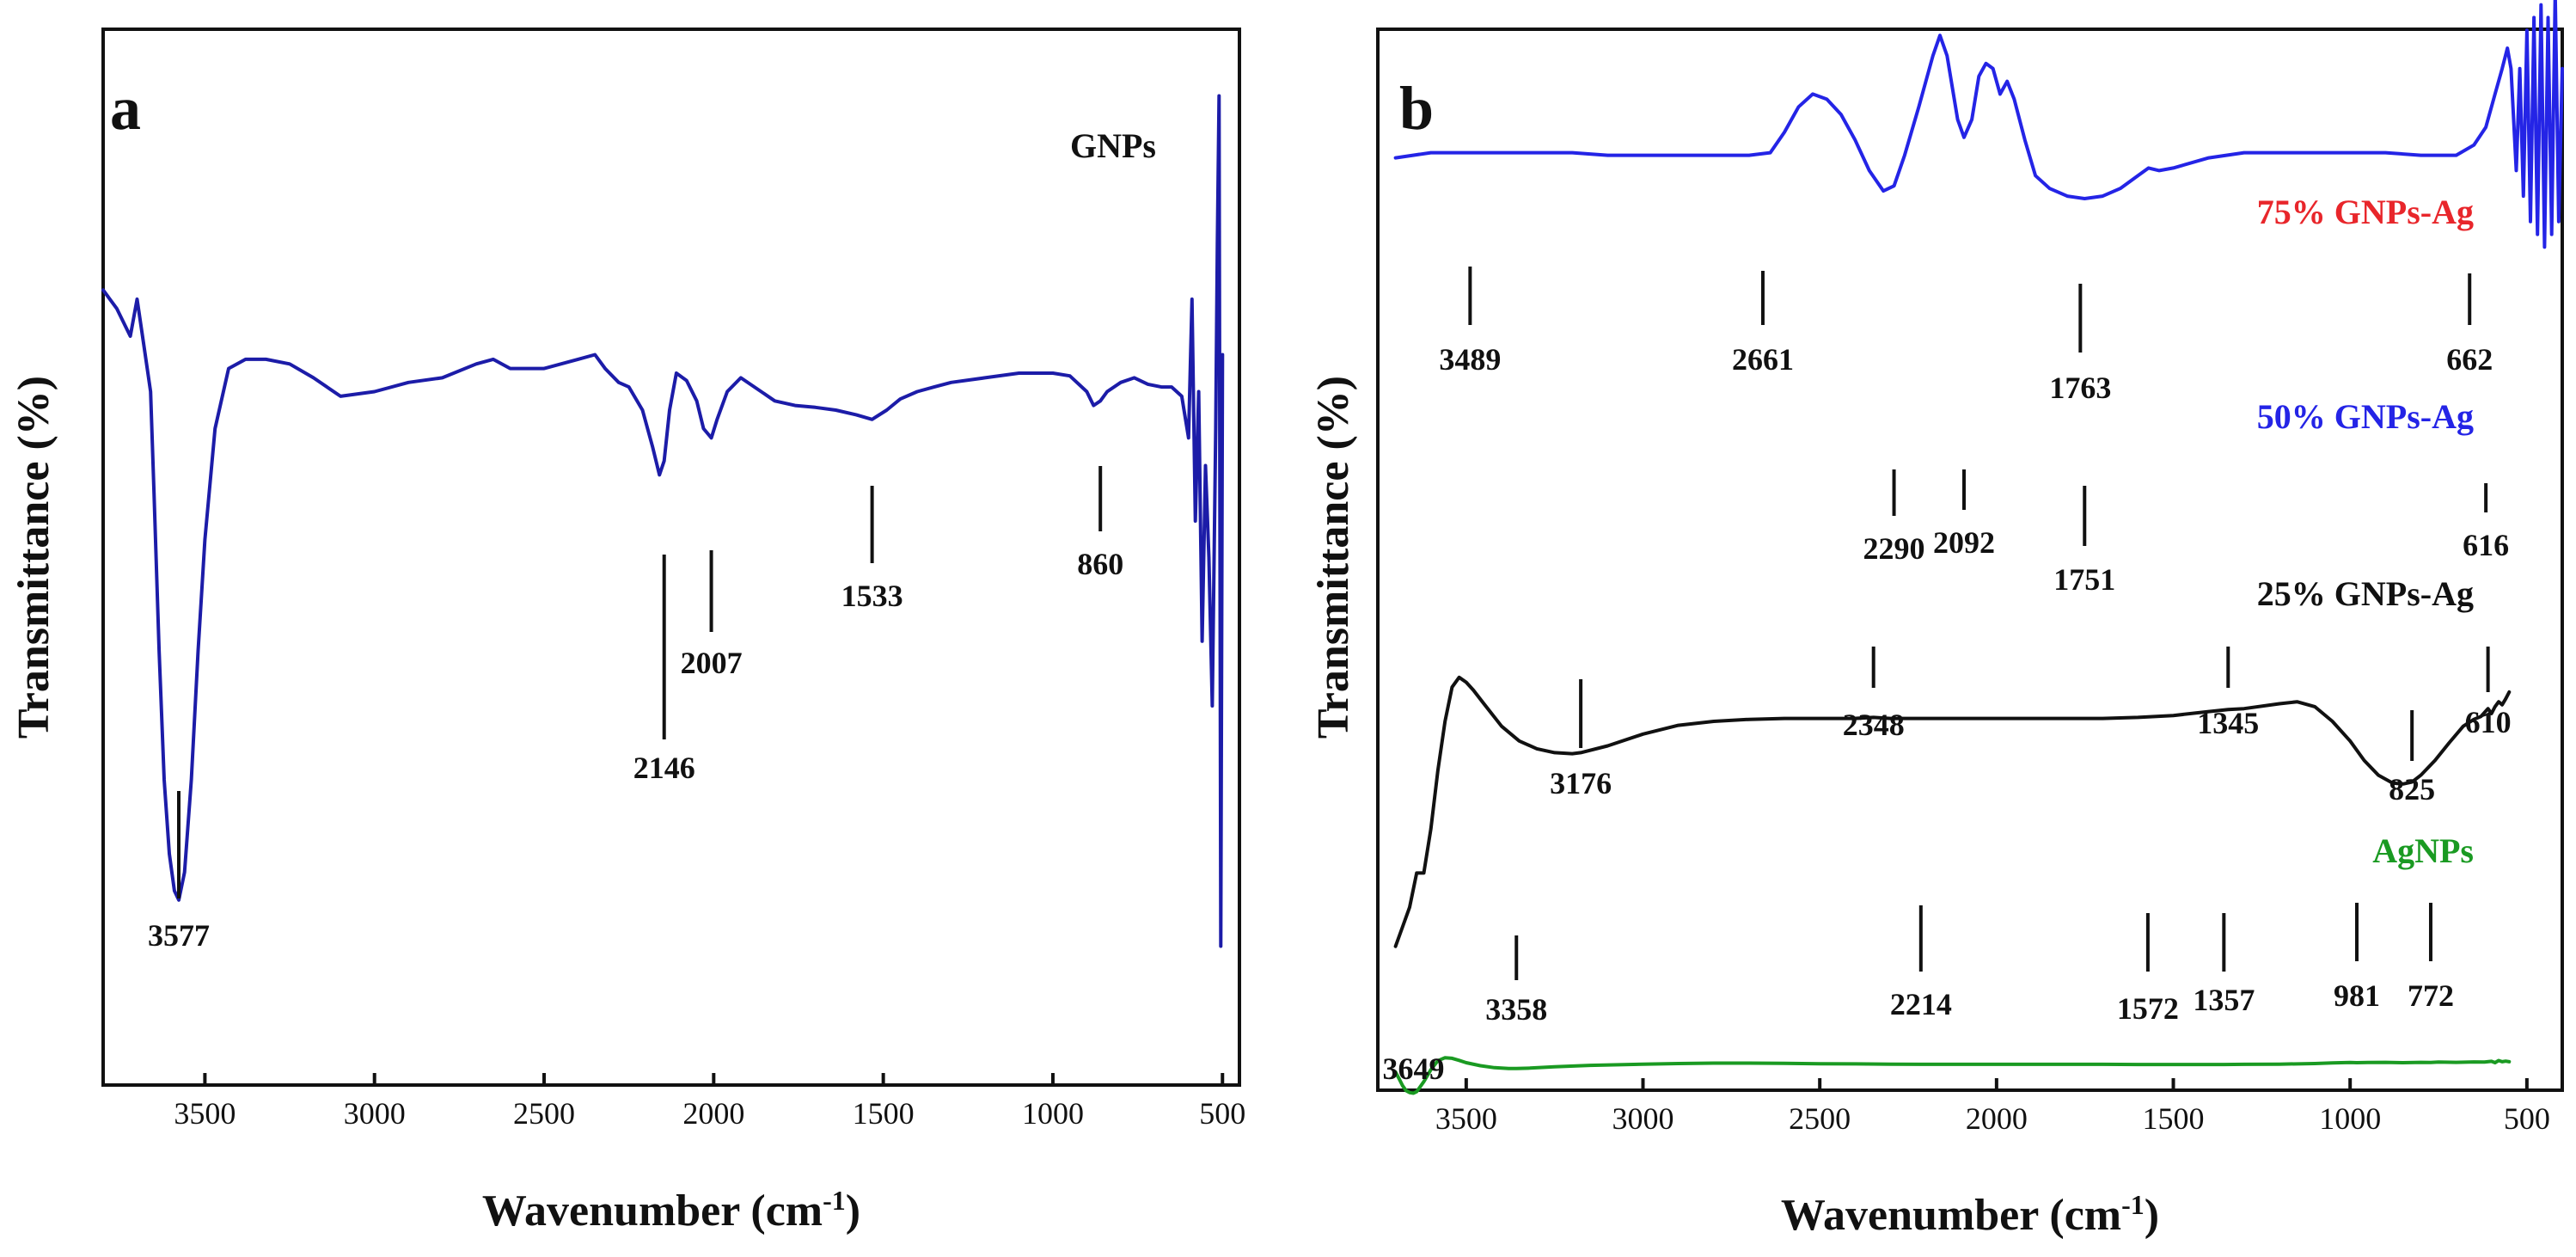 The height and width of the screenshot is (1257, 2576). Describe the element at coordinates (1996, 1084) in the screenshot. I see `panel-b-x-ticks` at that location.